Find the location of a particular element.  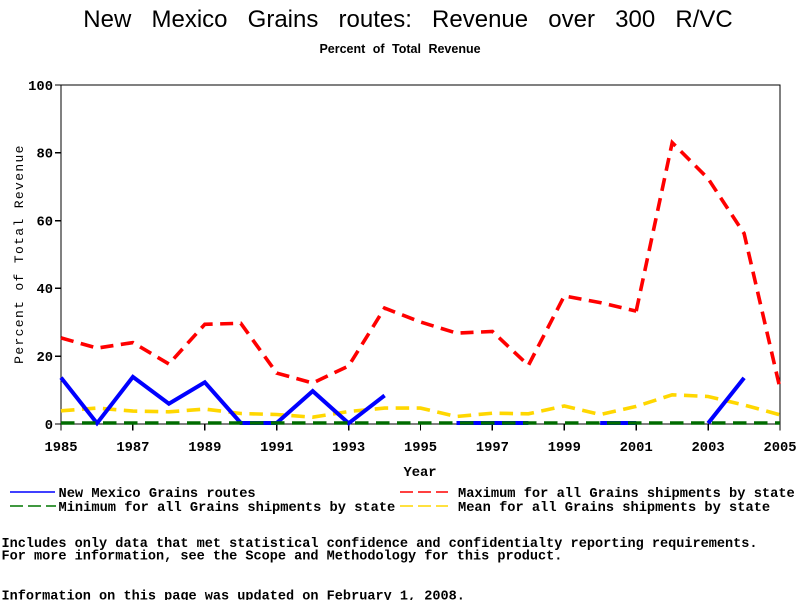

svg-text: Year is located at coordinates (419, 473).